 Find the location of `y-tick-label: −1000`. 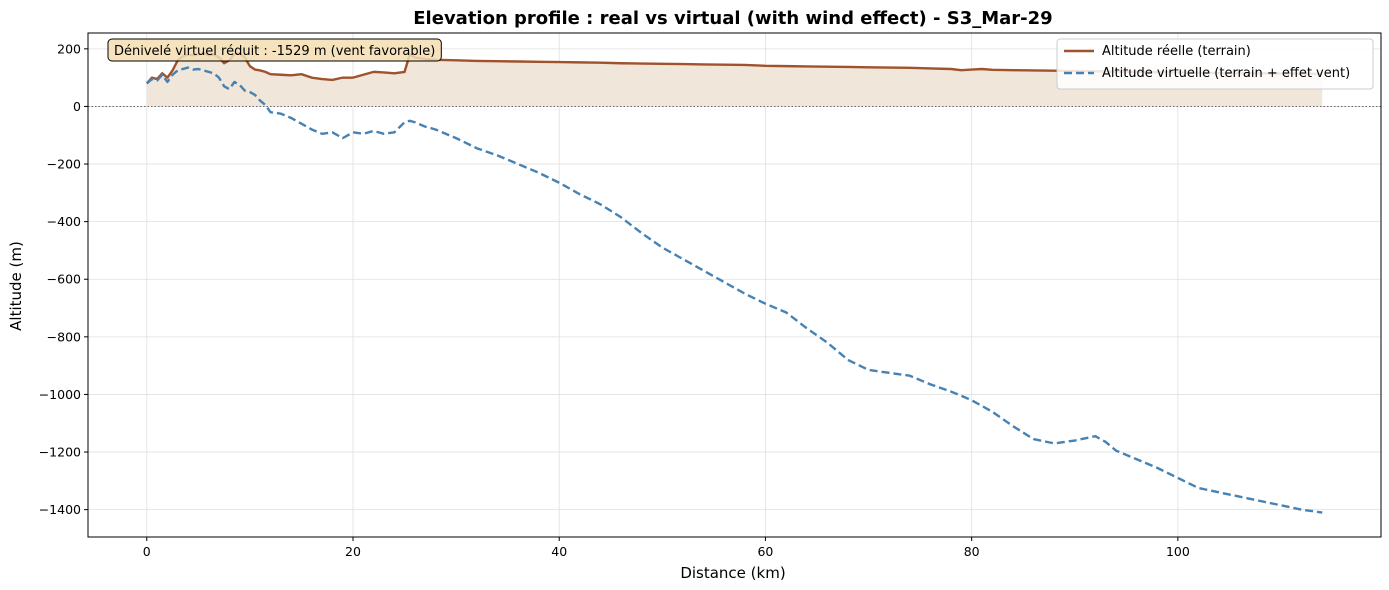

y-tick-label: −1000 is located at coordinates (60, 394).